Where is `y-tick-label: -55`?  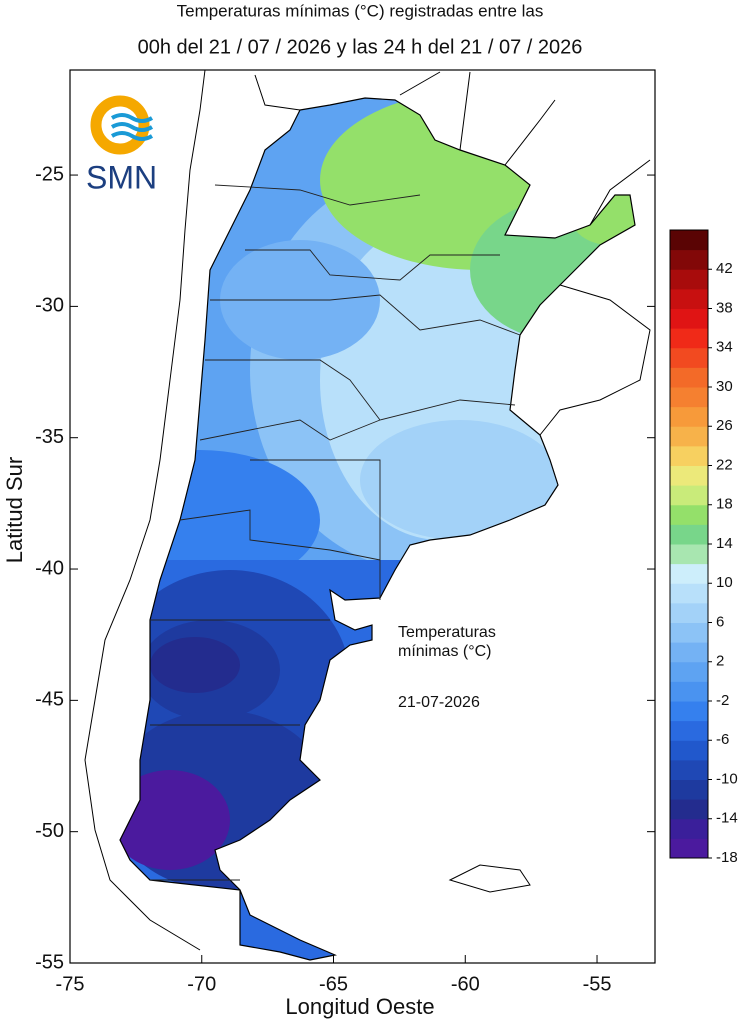 y-tick-label: -55 is located at coordinates (49, 962).